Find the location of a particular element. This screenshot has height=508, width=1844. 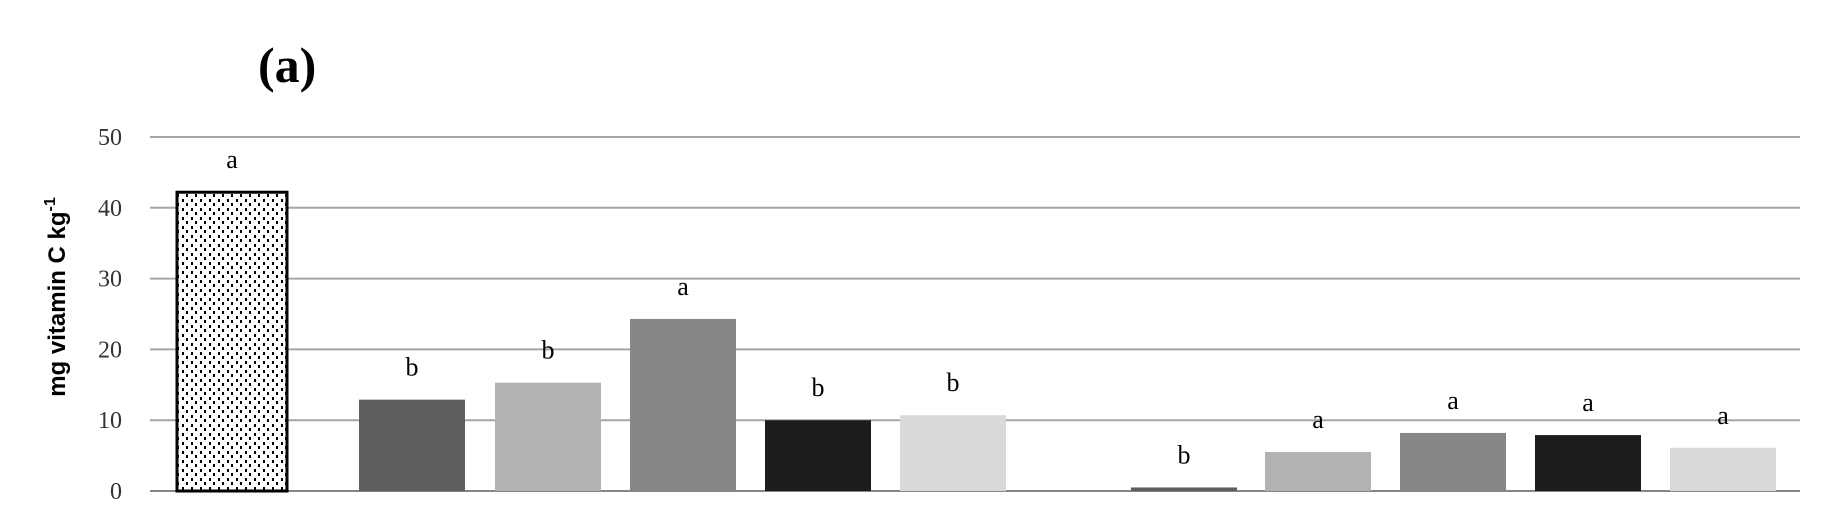

y-tick-label: 0 is located at coordinates (116, 492).